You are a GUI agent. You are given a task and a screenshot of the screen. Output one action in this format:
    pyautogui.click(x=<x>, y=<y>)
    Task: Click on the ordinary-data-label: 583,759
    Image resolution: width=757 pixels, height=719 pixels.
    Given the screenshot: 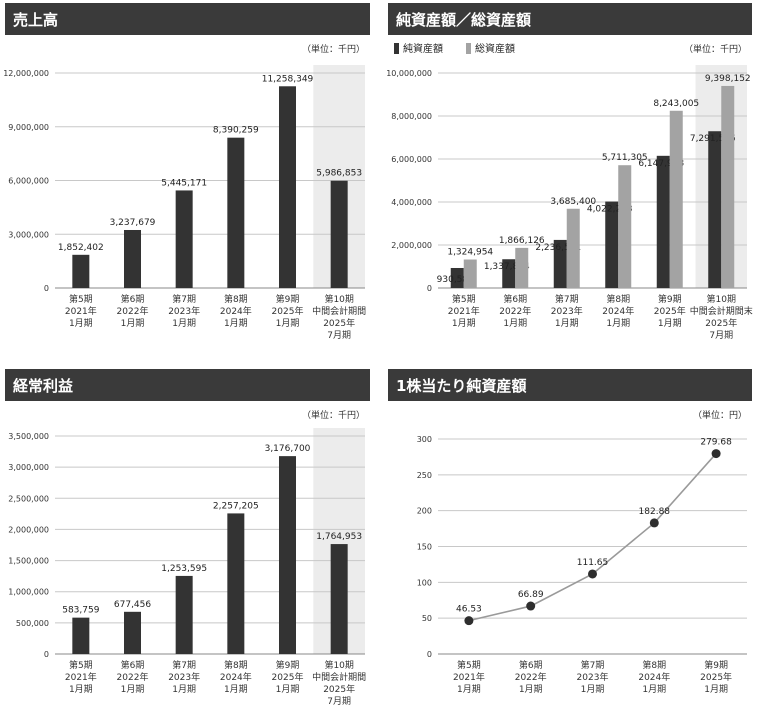 What is the action you would take?
    pyautogui.click(x=80, y=611)
    